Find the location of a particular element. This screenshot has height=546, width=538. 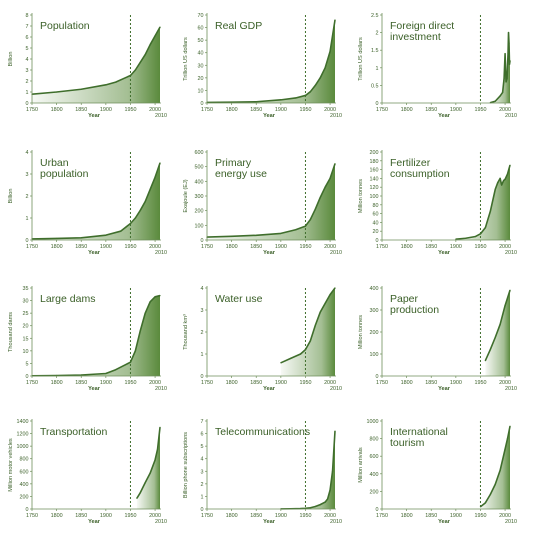

y-axis-label: Million arrivals is located at coordinates (361, 465).